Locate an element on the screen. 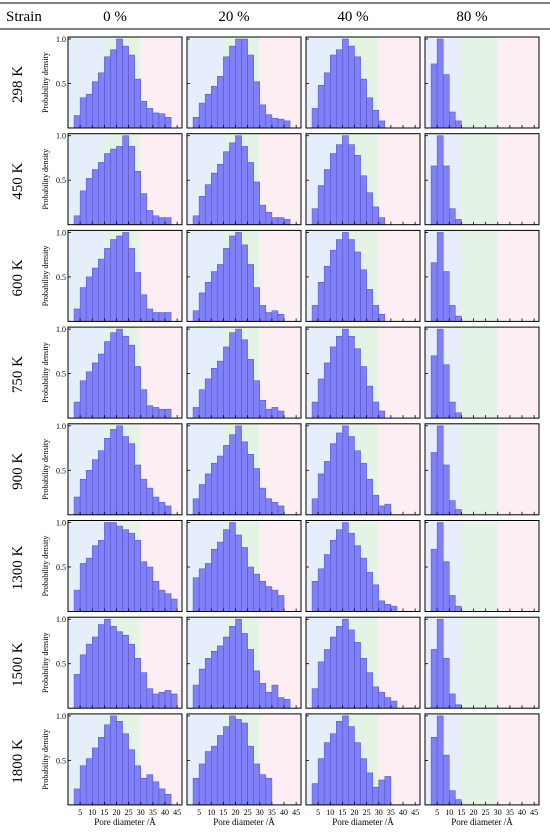 This screenshot has width=550, height=834. x-tick-label: 25 is located at coordinates (129, 812).